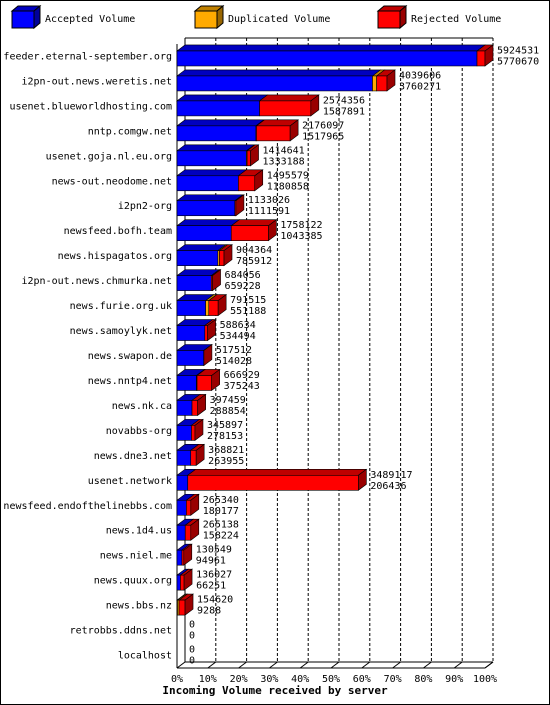  Describe the element at coordinates (215, 600) in the screenshot. I see `total-label: 154620` at that location.